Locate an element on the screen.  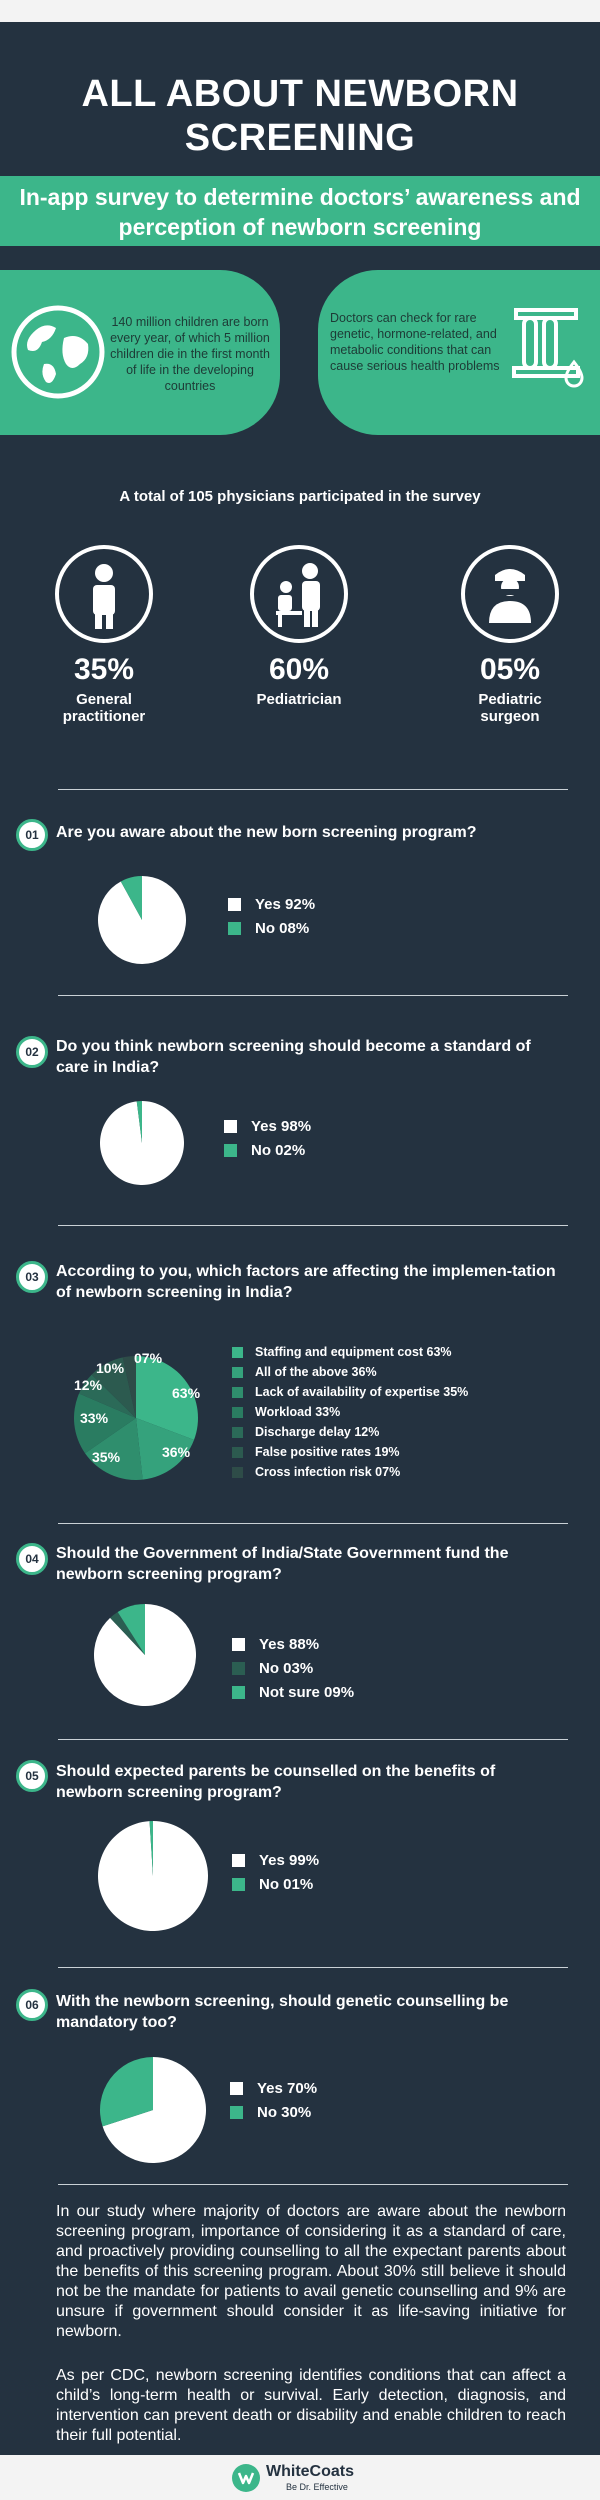
role-pct: 35% is located at coordinates (104, 669).